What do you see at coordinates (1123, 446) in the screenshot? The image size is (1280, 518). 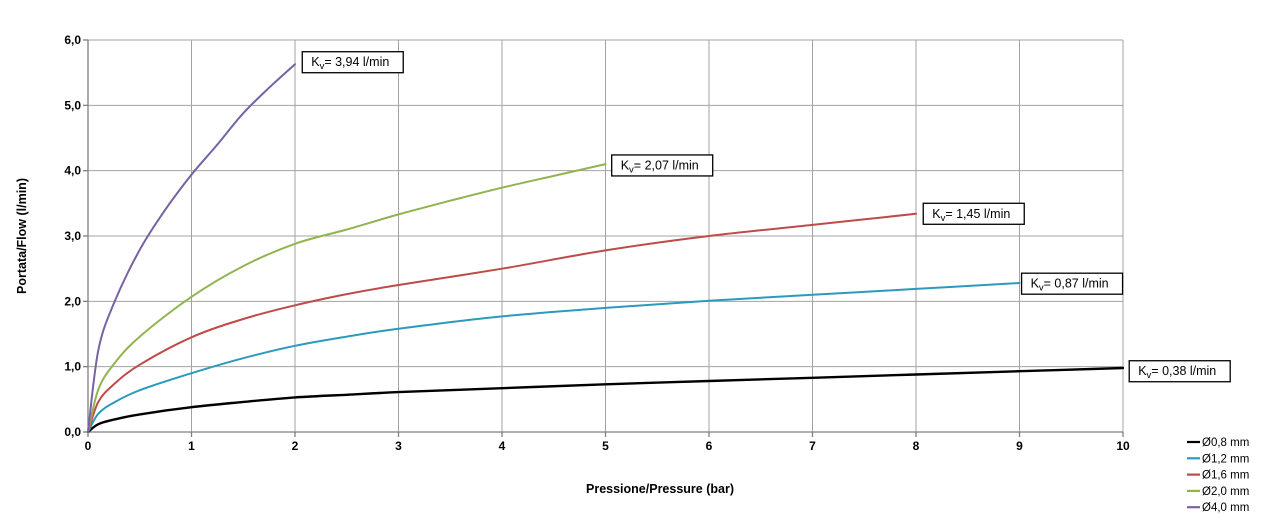 I see `x-tick-label: 10` at bounding box center [1123, 446].